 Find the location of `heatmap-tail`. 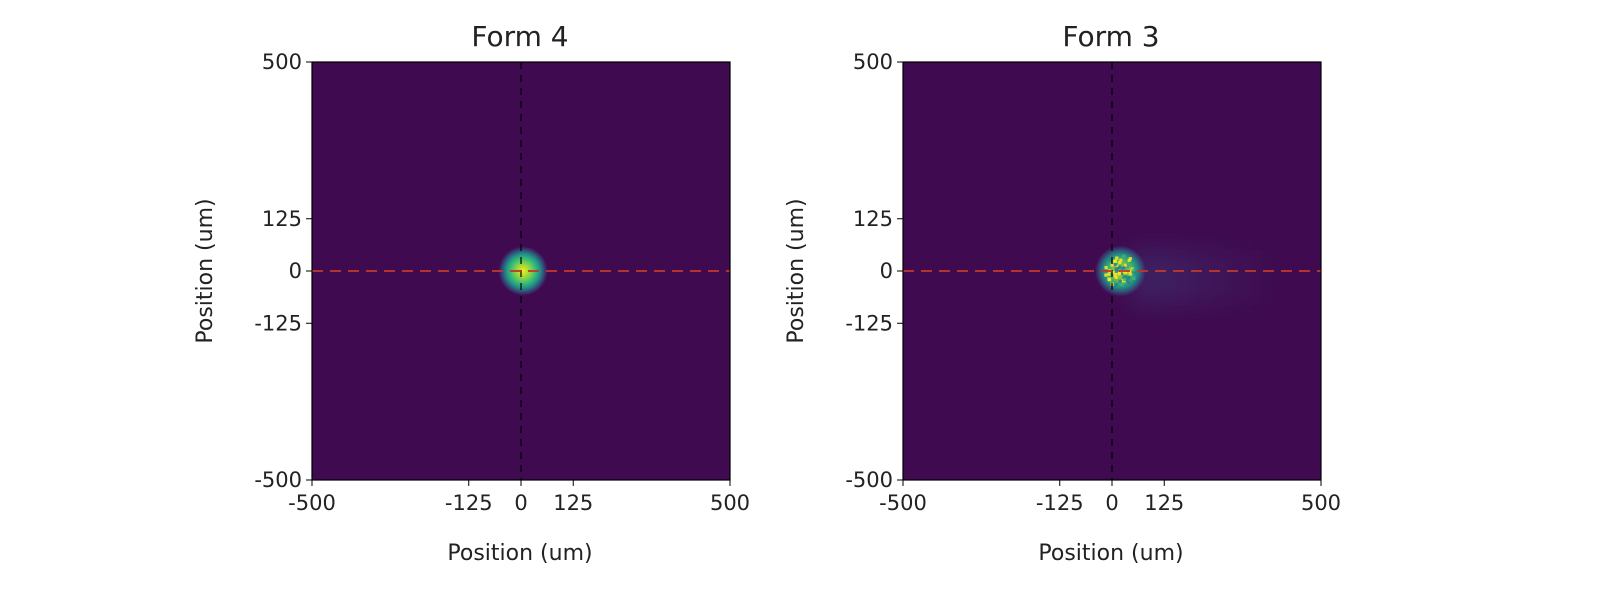

heatmap-tail is located at coordinates (1206, 277).